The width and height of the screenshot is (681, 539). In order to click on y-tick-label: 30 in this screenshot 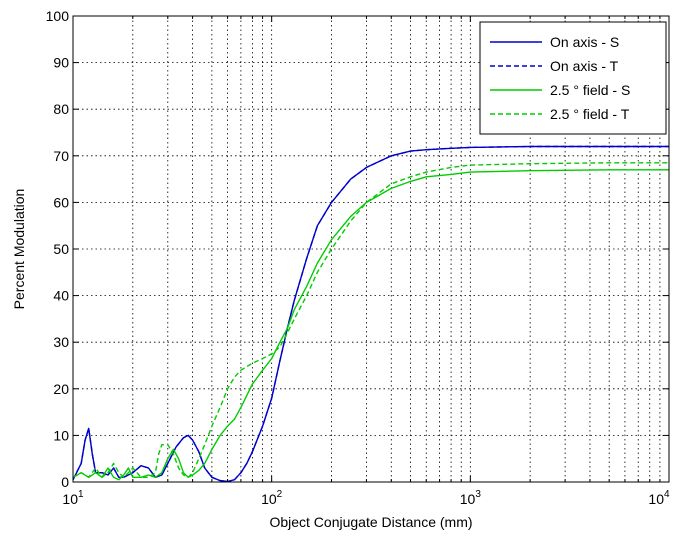, I will do `click(61, 342)`.